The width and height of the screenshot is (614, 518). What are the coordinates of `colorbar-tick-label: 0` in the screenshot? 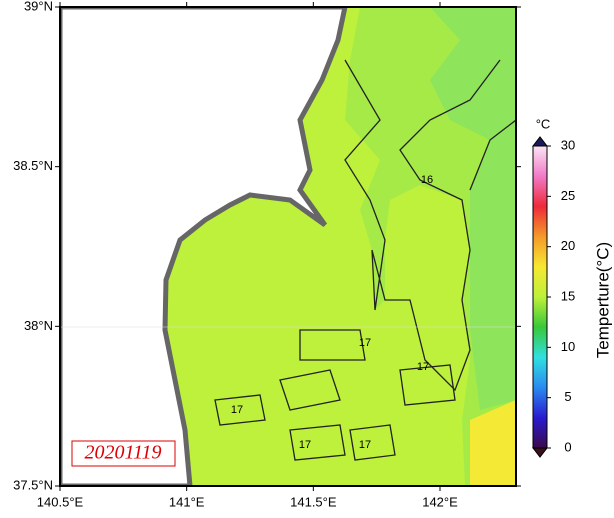 It's located at (567, 446).